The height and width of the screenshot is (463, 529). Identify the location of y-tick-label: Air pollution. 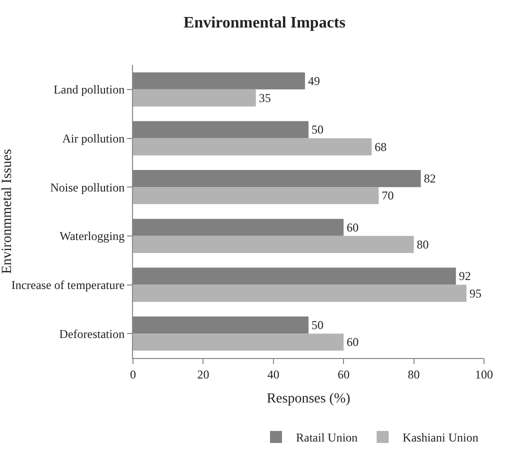
(93, 138).